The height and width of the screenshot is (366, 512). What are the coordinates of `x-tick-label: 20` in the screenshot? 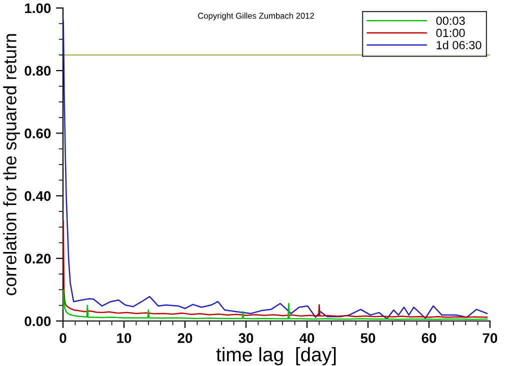 It's located at (185, 338).